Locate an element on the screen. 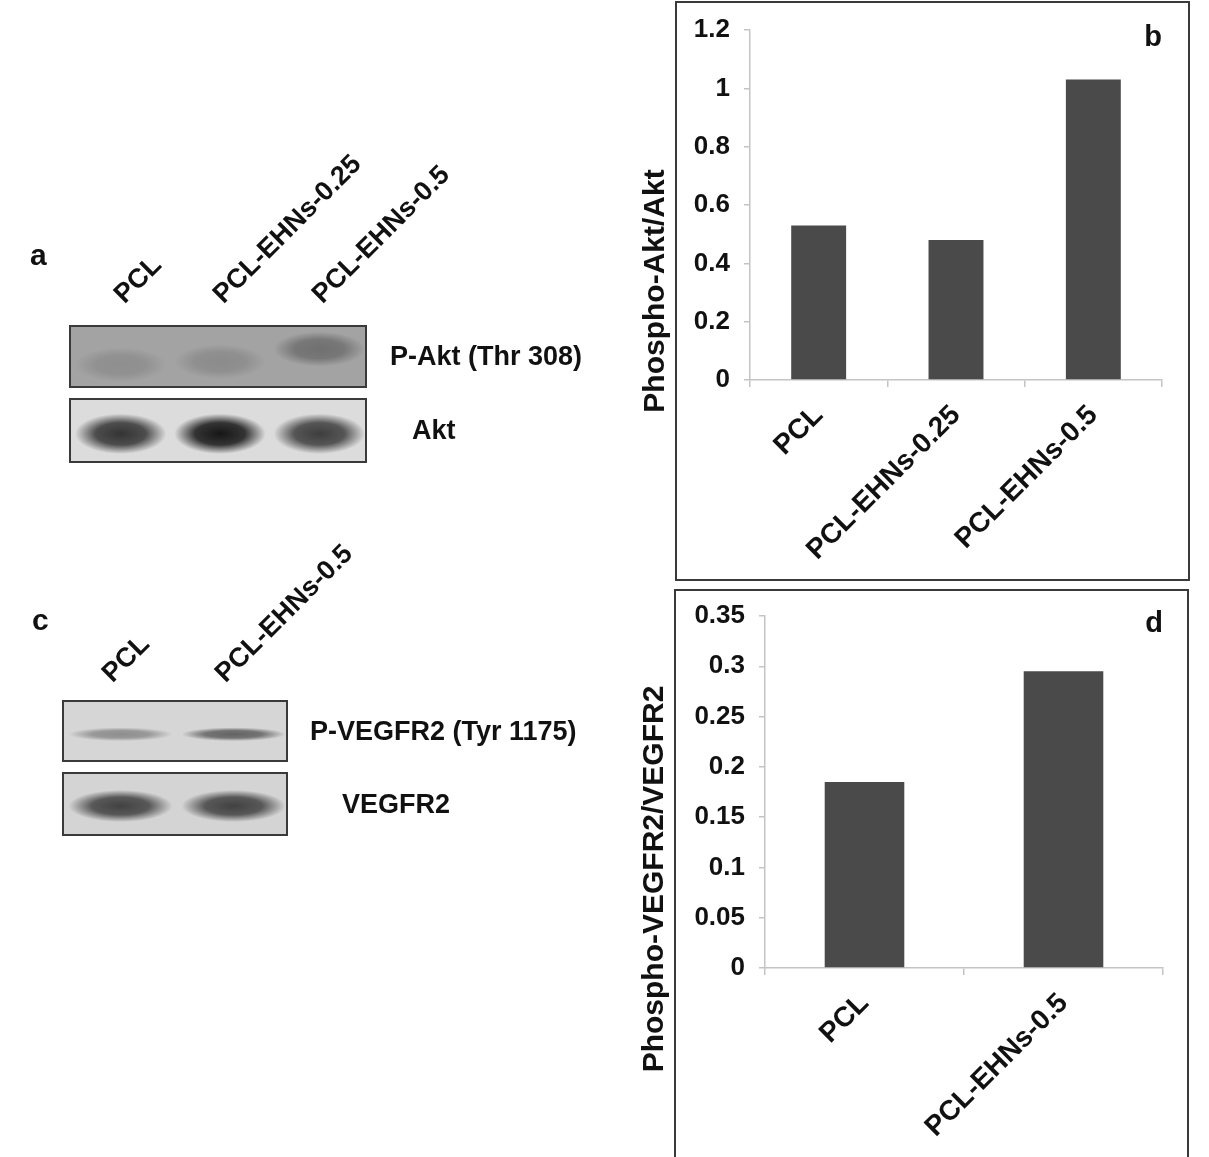 This screenshot has width=1209, height=1157. y-axis-title: Phospho-VEGFR2/VEGFR2 is located at coordinates (653, 879).